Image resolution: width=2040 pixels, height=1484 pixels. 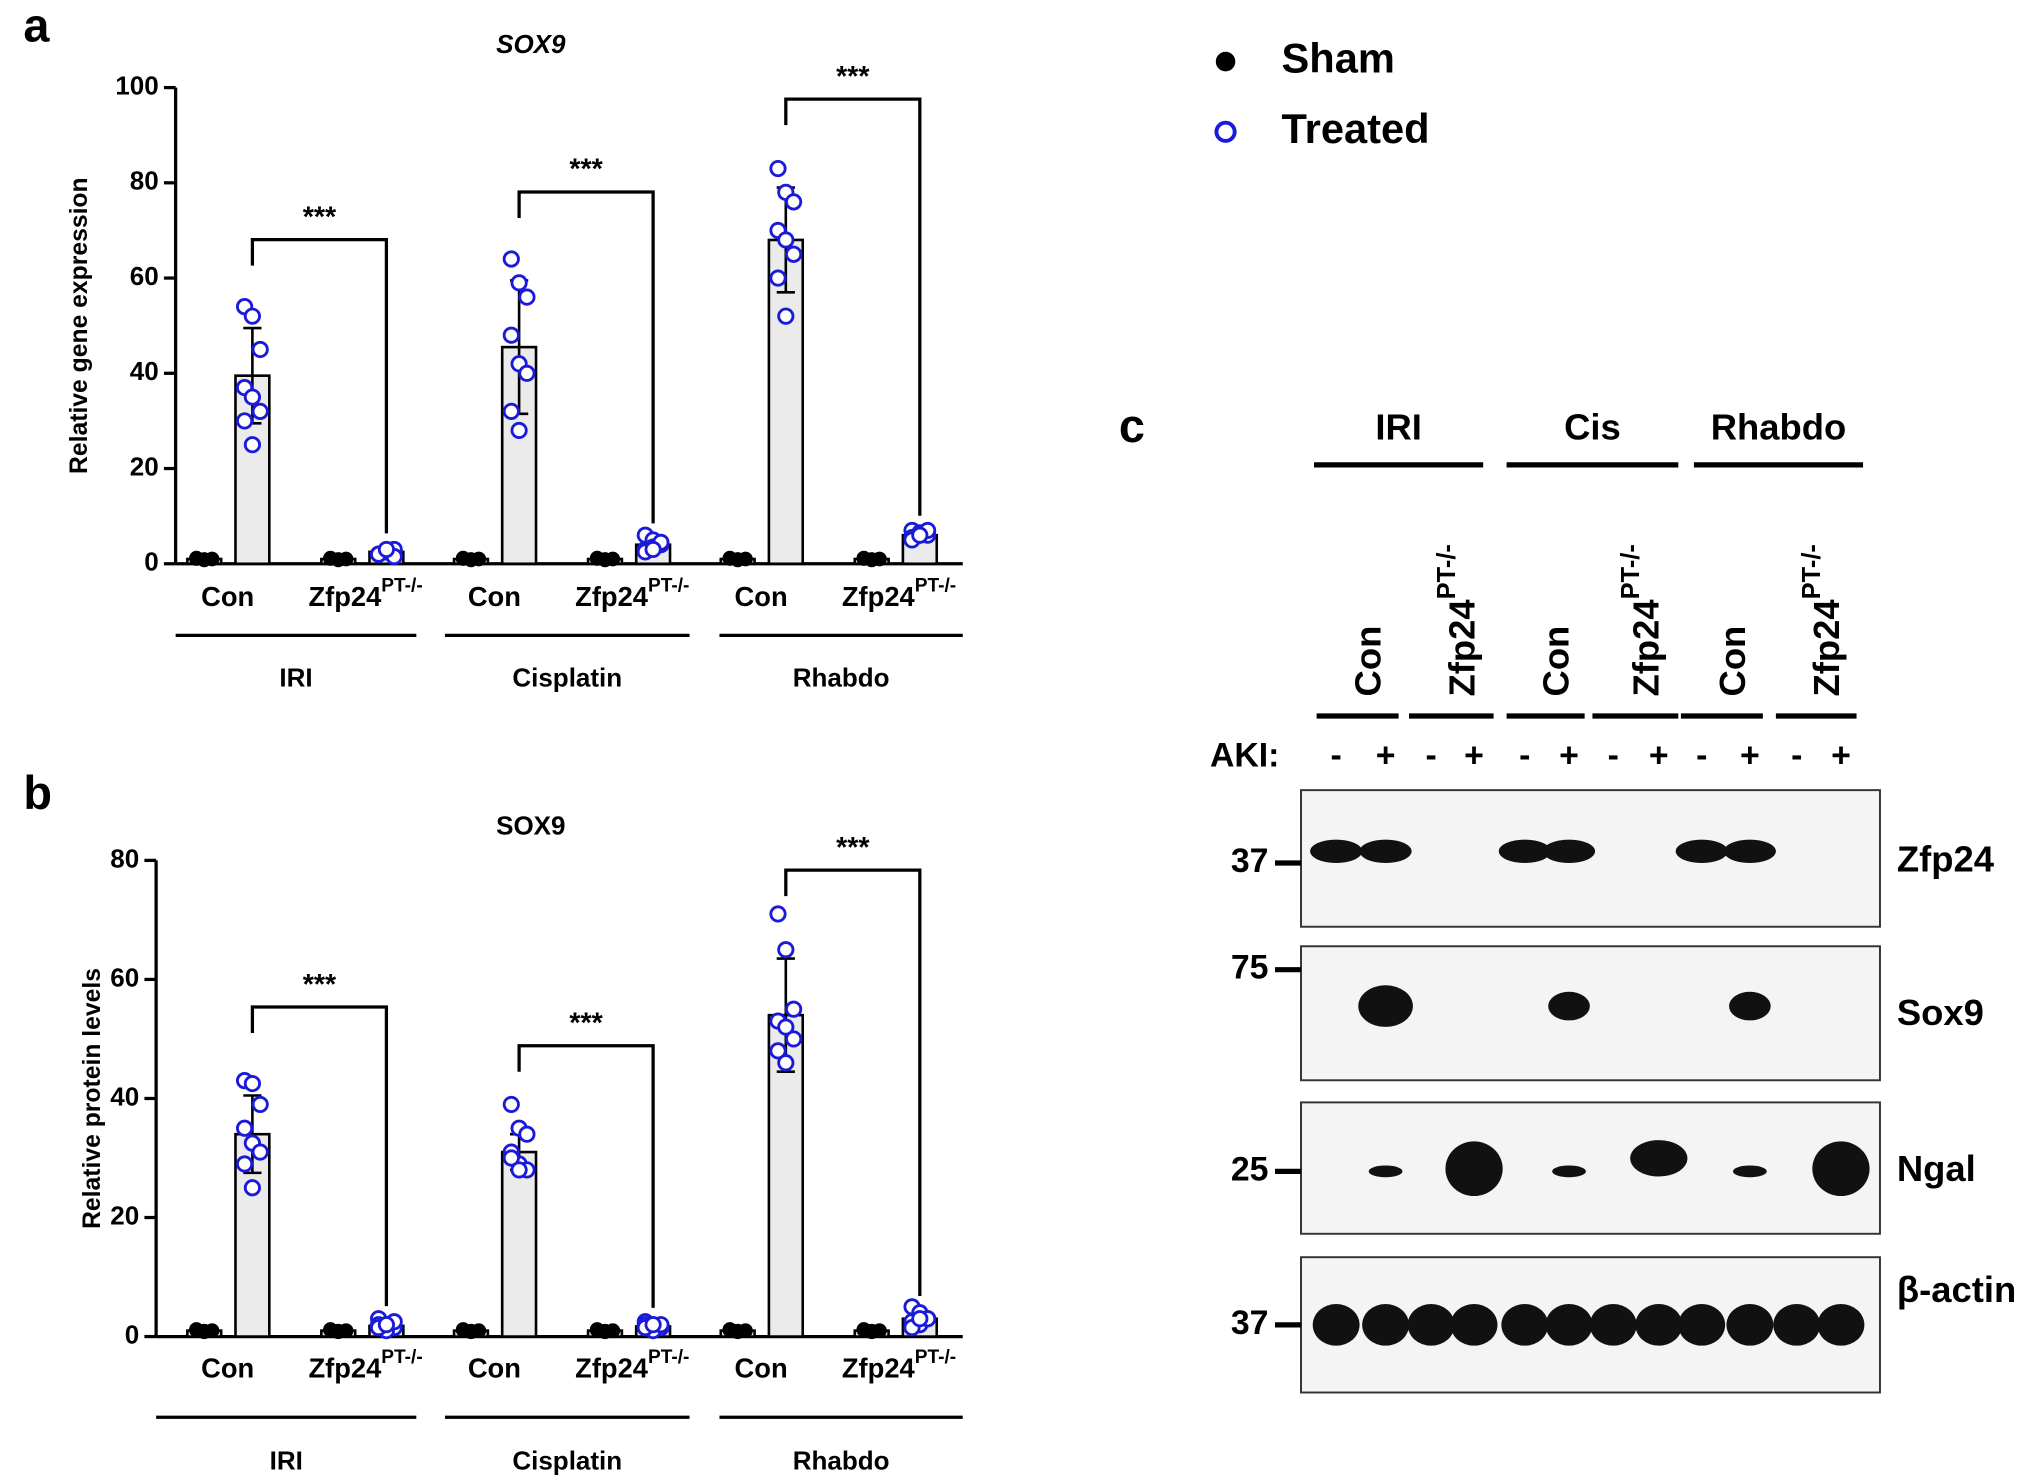 I want to click on bar, so click(x=519, y=455).